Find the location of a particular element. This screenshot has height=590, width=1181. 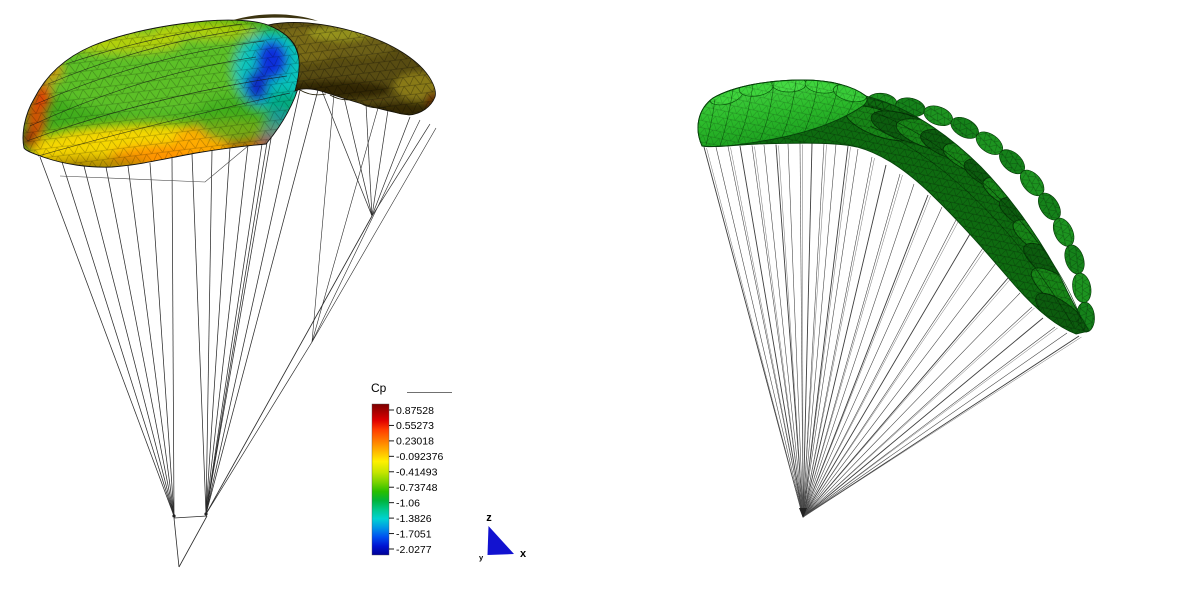

legend-tick-label: -0.73748 is located at coordinates (417, 488).